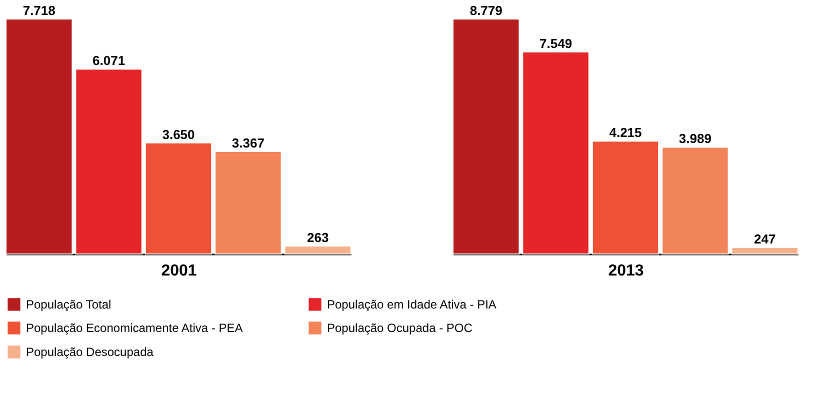 The width and height of the screenshot is (828, 420). What do you see at coordinates (765, 238) in the screenshot?
I see `data-label: 247` at bounding box center [765, 238].